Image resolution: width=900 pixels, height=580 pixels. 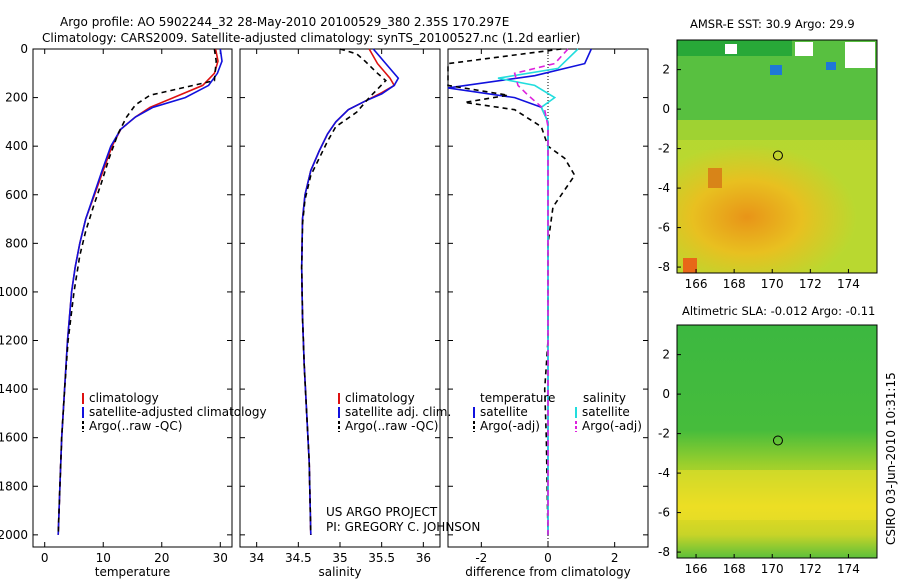 I want to click on x-tick-label: -2, so click(x=481, y=558).